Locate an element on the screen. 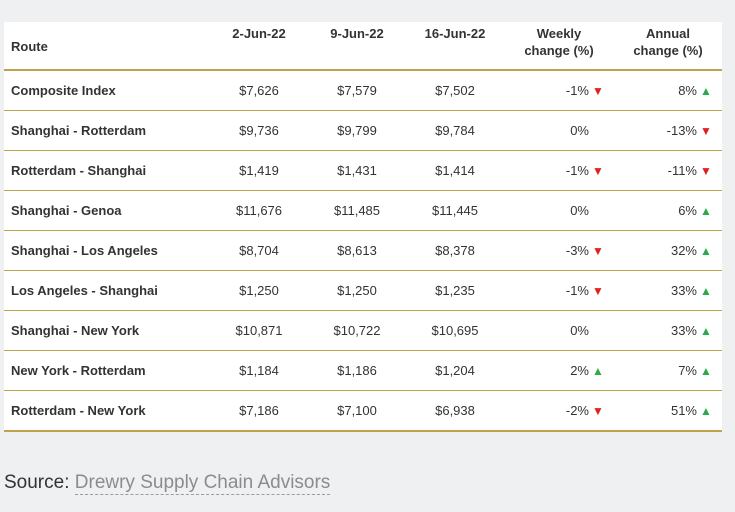 This screenshot has width=735, height=512. annual-change: -11% ▼ is located at coordinates (668, 170).